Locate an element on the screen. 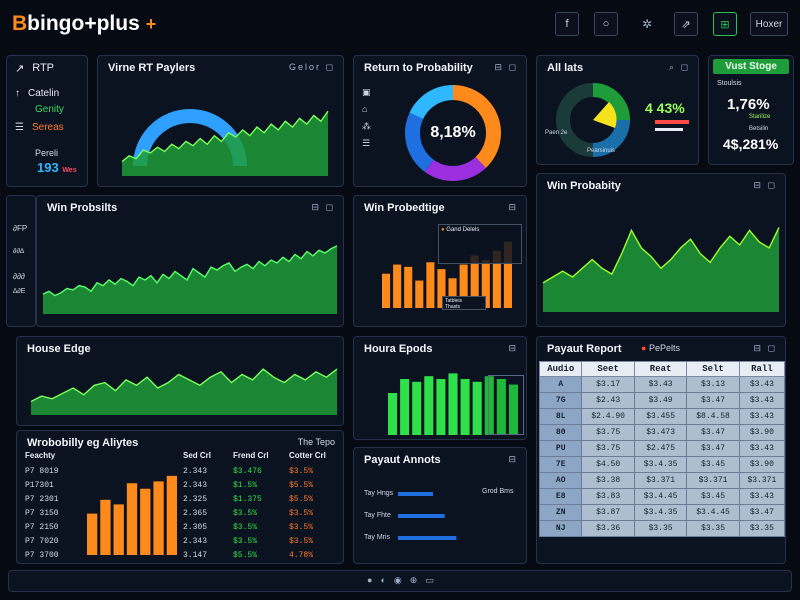 The width and height of the screenshot is (800, 600). table-row: E8 $3.83 $3.4.45 $3.45 $3.43 is located at coordinates (661, 496).